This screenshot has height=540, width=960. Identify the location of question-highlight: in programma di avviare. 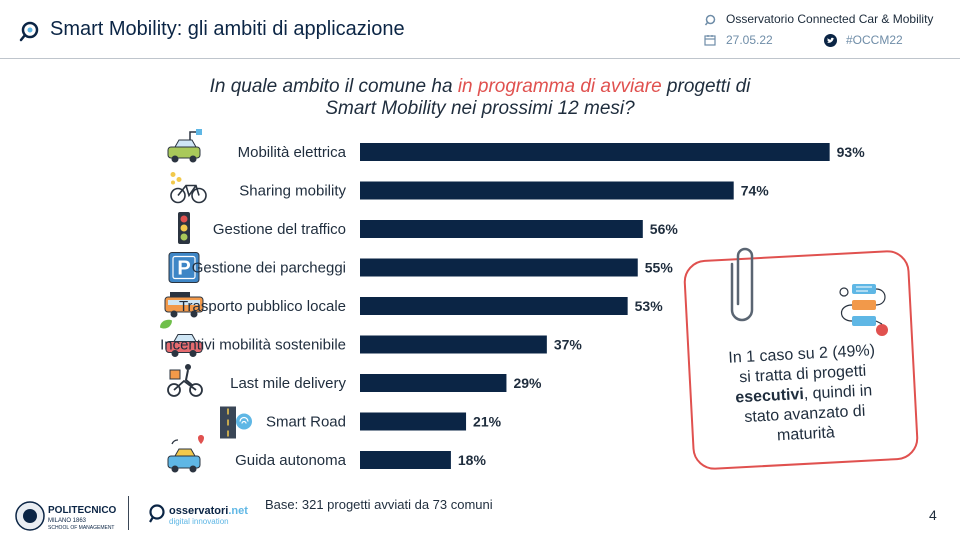
(559, 86).